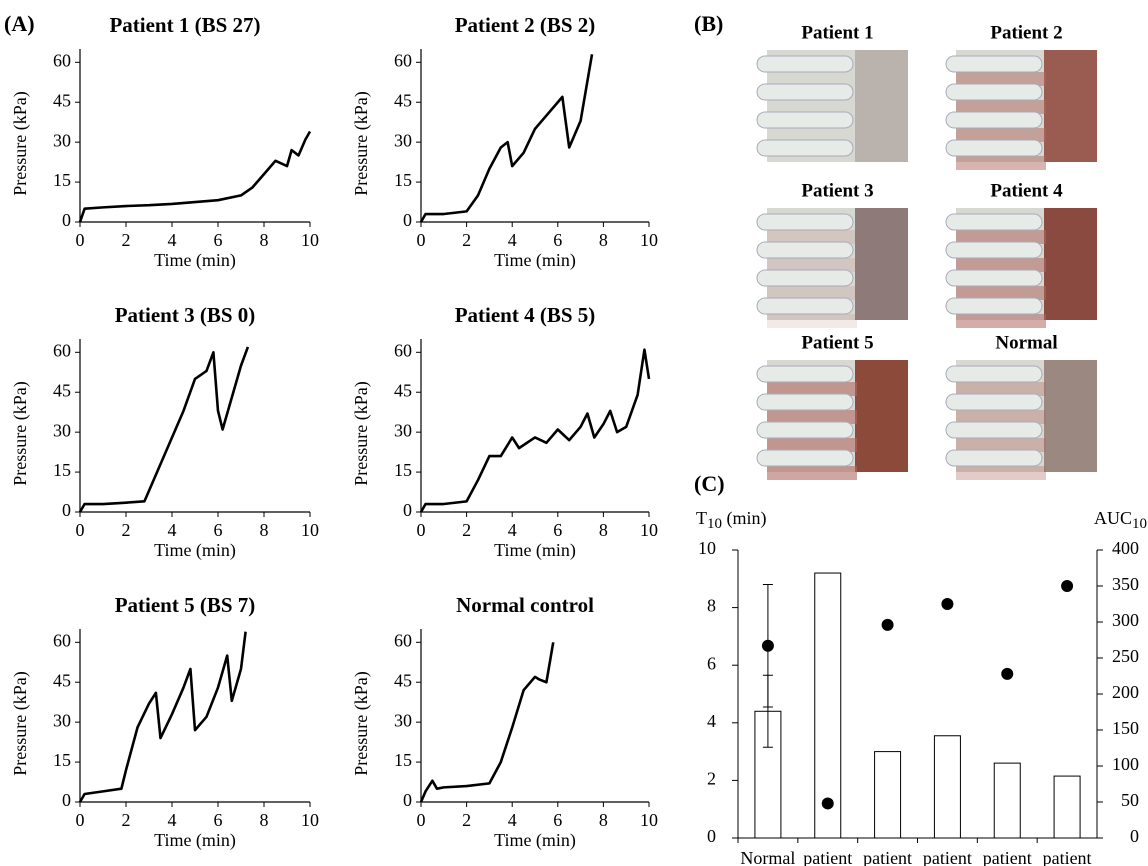  Describe the element at coordinates (1125, 656) in the screenshot. I see `y2-tick-label: 250` at that location.